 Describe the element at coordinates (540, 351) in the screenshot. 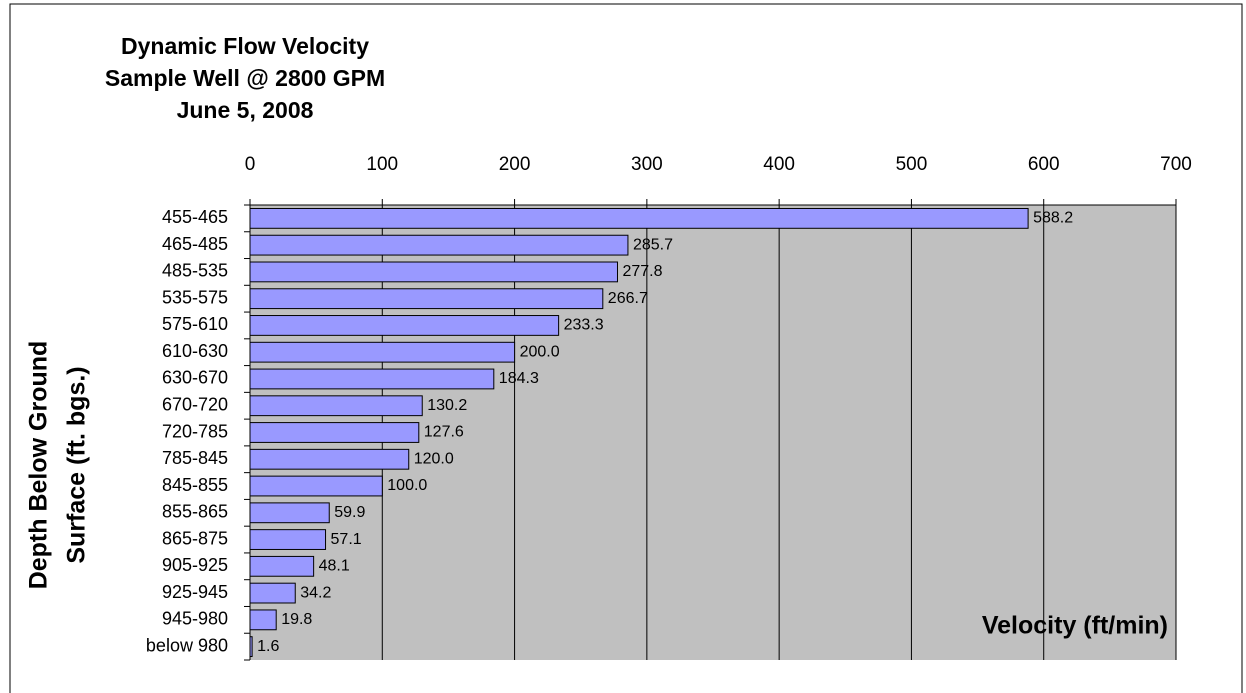

I see `data-label: 200.0` at that location.